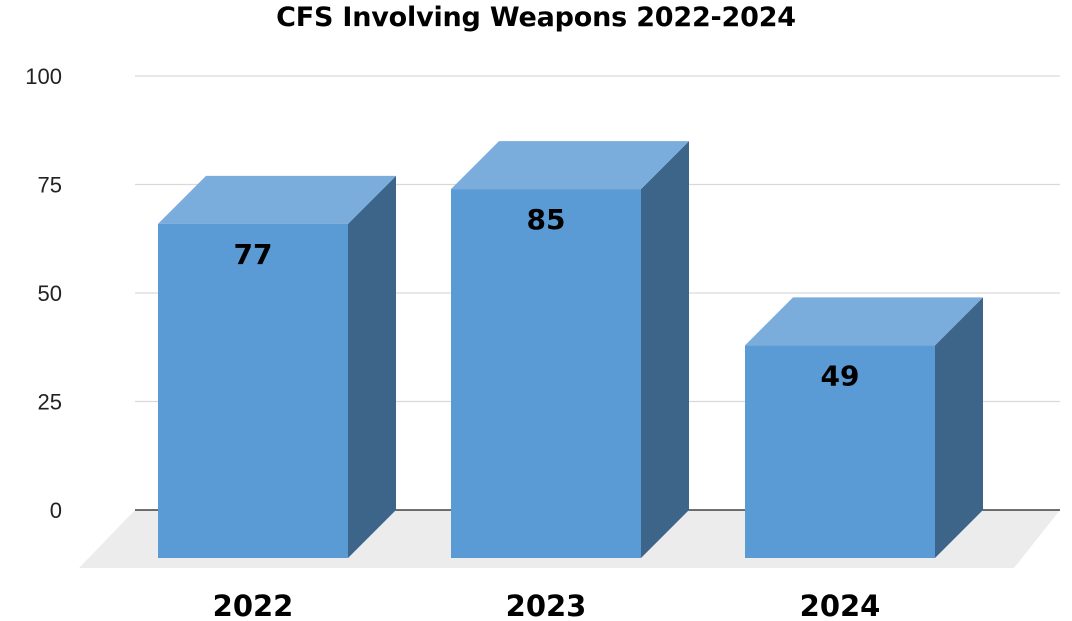 The width and height of the screenshot is (1072, 621). Describe the element at coordinates (546, 219) in the screenshot. I see `data-label: 85` at that location.